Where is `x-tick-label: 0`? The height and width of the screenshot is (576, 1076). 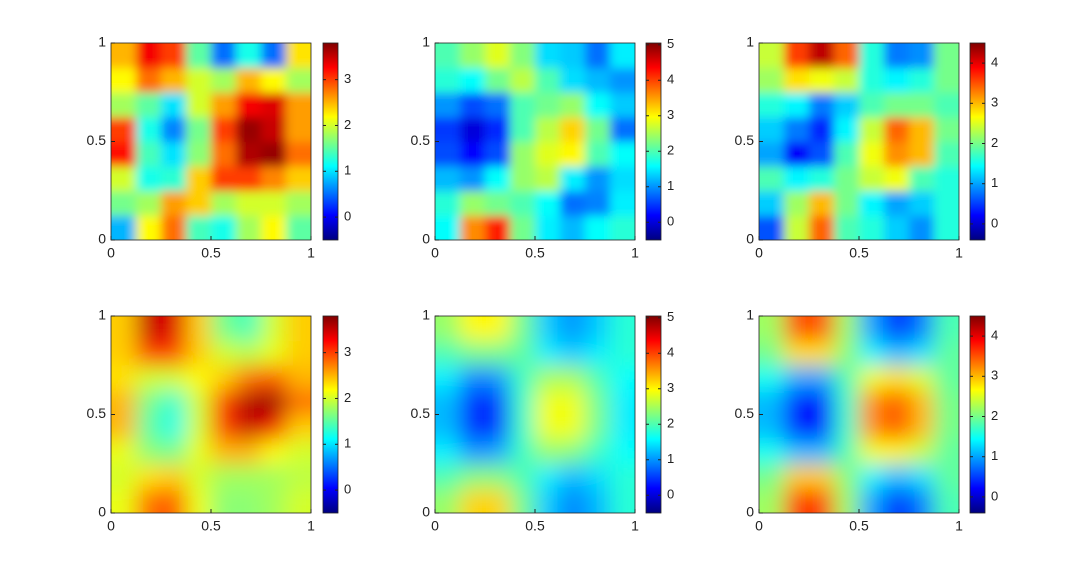 x-tick-label: 0 is located at coordinates (435, 253).